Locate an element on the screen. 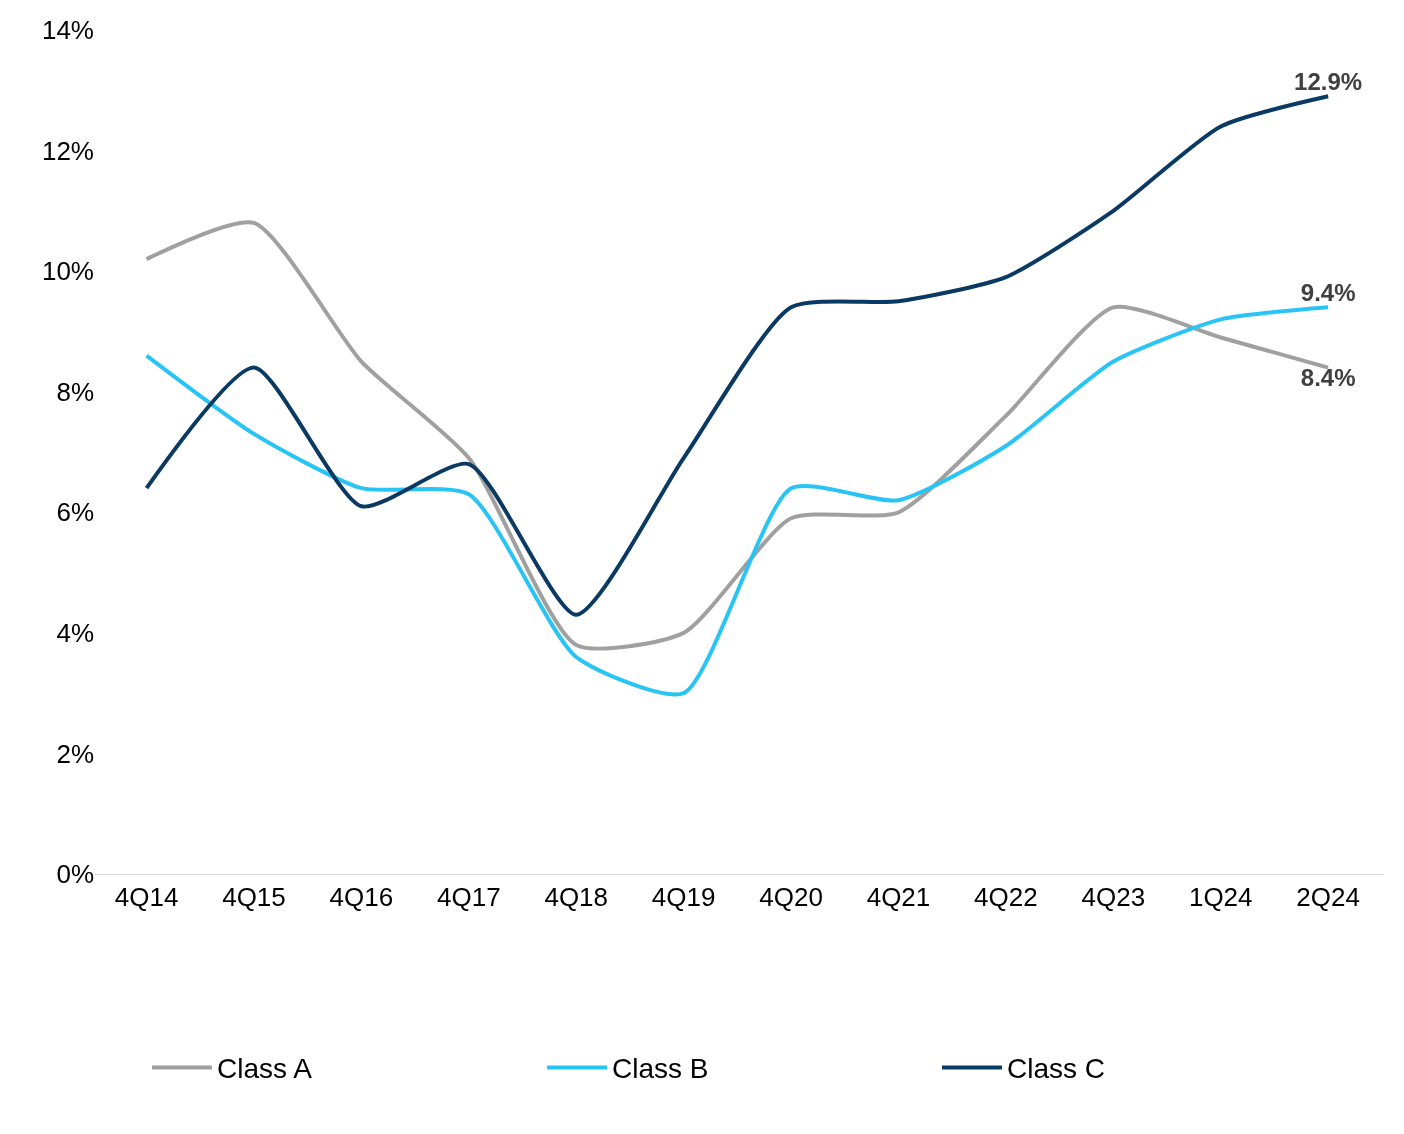 This screenshot has height=1134, width=1404. x-tick-label: 1Q24 is located at coordinates (1220, 897).